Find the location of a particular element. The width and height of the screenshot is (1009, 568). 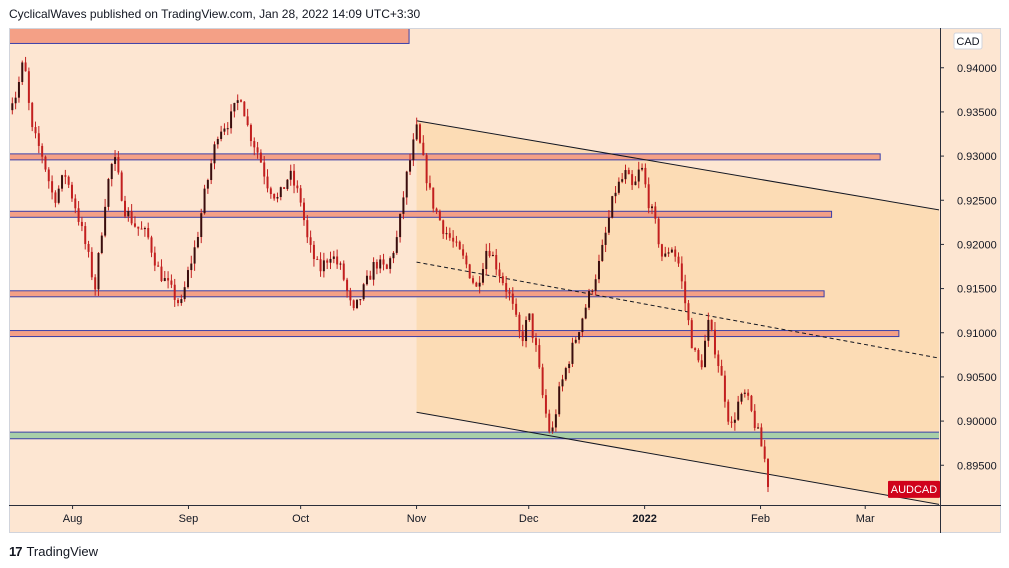

channel-upper-line is located at coordinates (677, 165).